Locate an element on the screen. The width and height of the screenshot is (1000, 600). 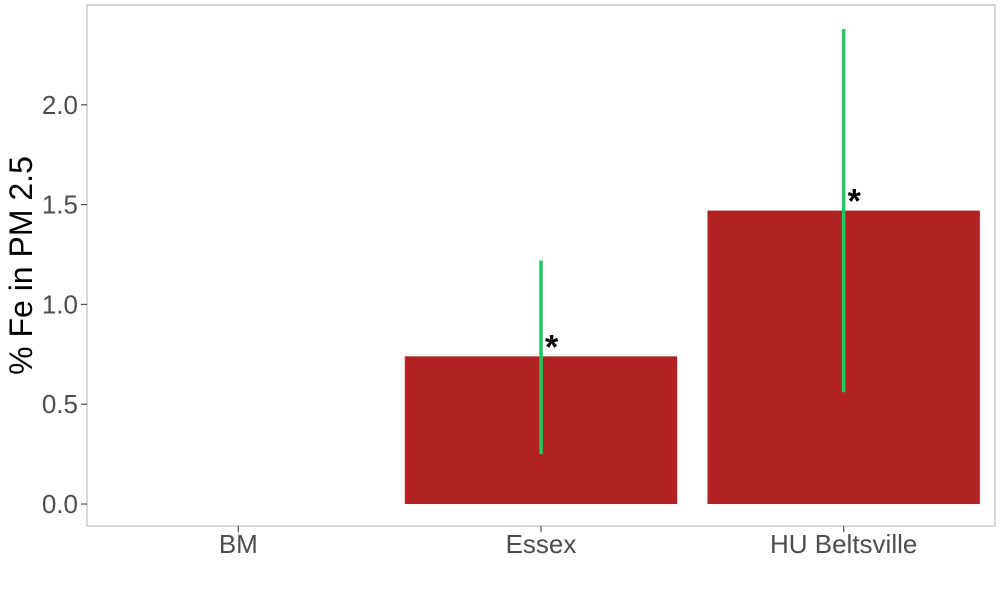
y-tick-label: 0.5 is located at coordinates (60, 404).